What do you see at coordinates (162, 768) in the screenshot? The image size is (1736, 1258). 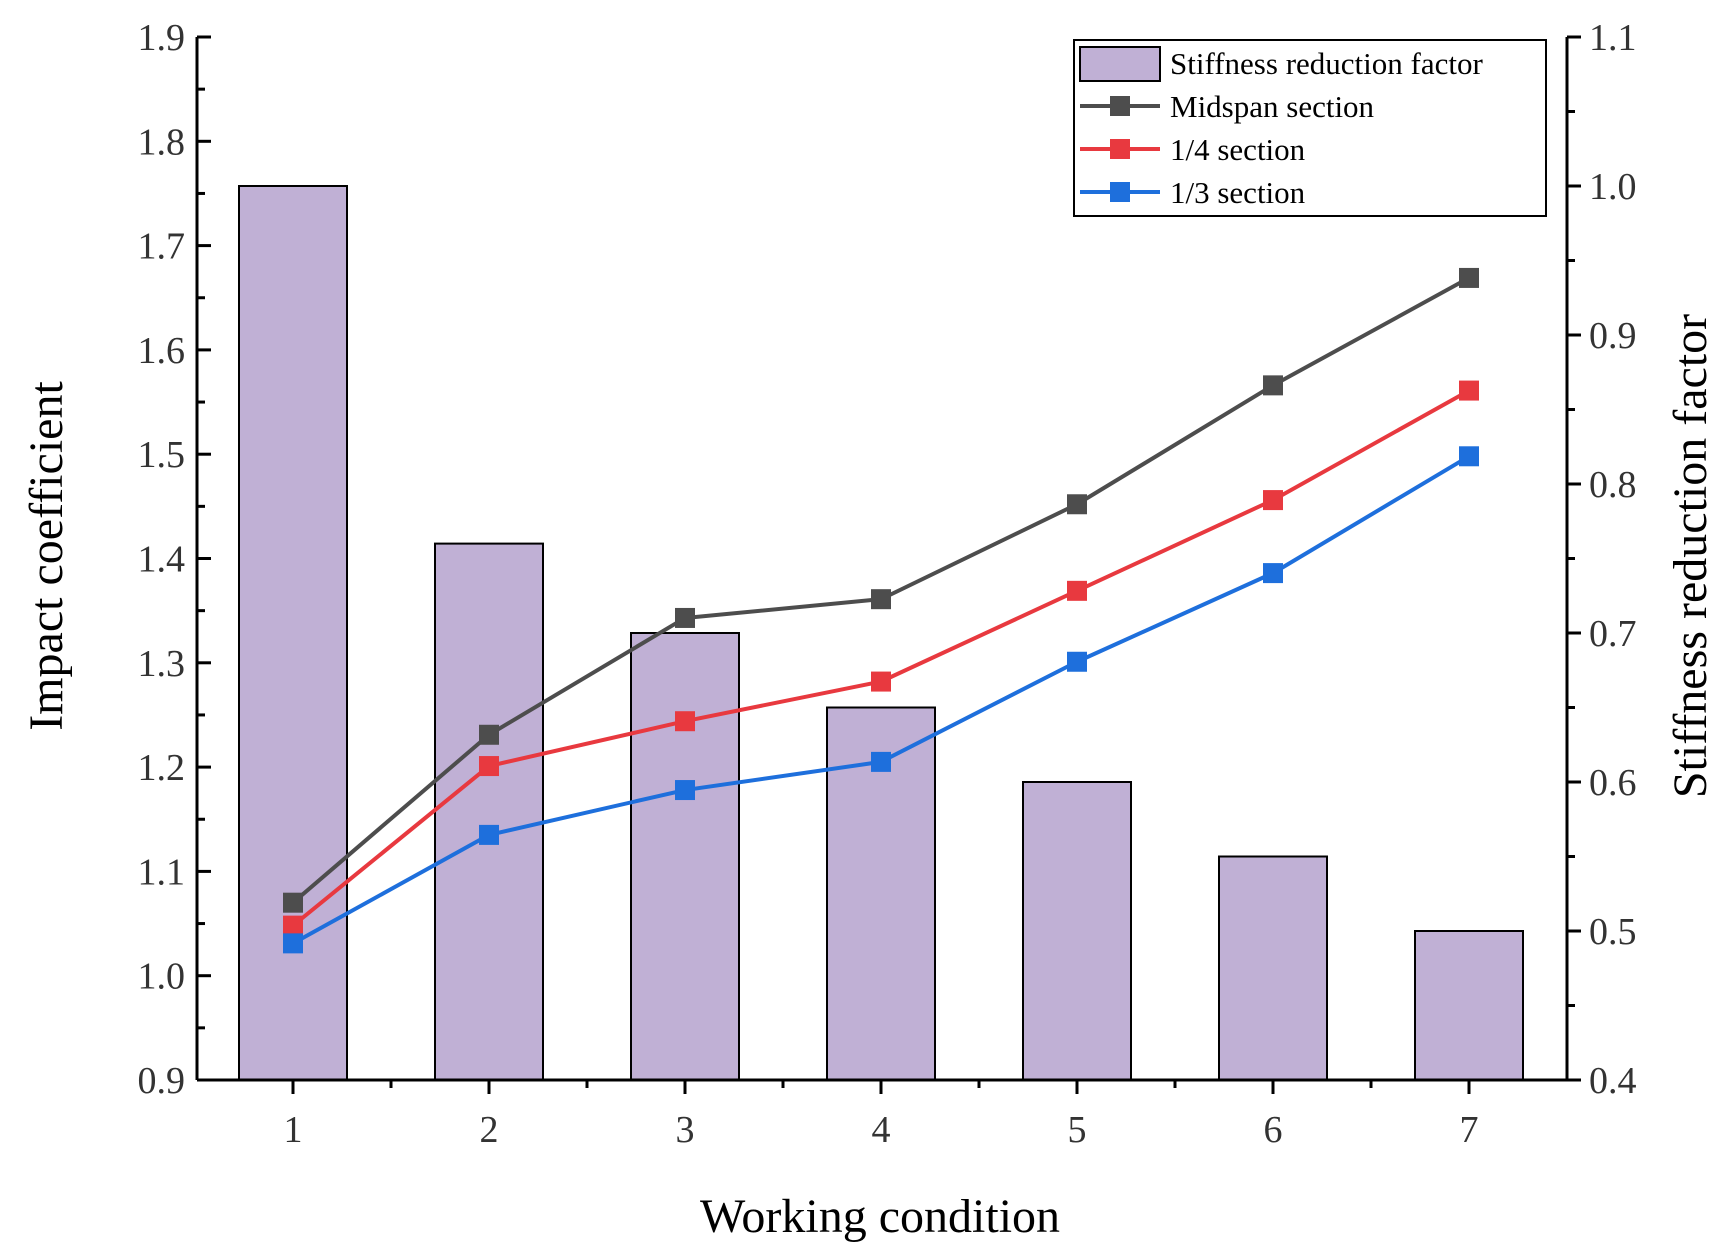 I see `y-tick-label: 1.2` at bounding box center [162, 768].